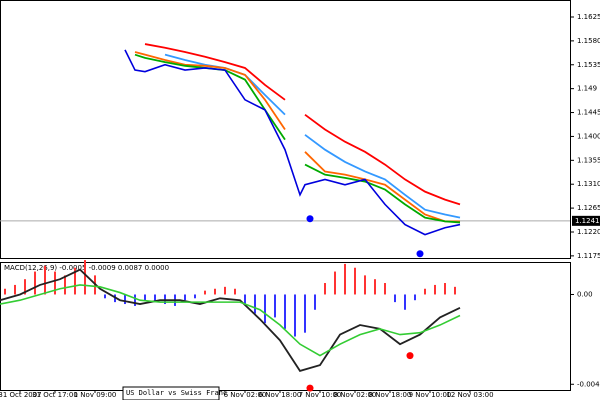  I want to click on x-tick-label: 6 Nov 02:00, so click(245, 395).